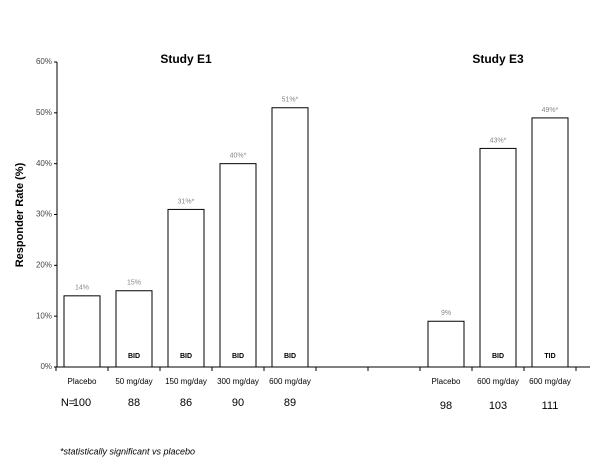  What do you see at coordinates (186, 381) in the screenshot?
I see `x-tick-label: 150 mg/day` at bounding box center [186, 381].